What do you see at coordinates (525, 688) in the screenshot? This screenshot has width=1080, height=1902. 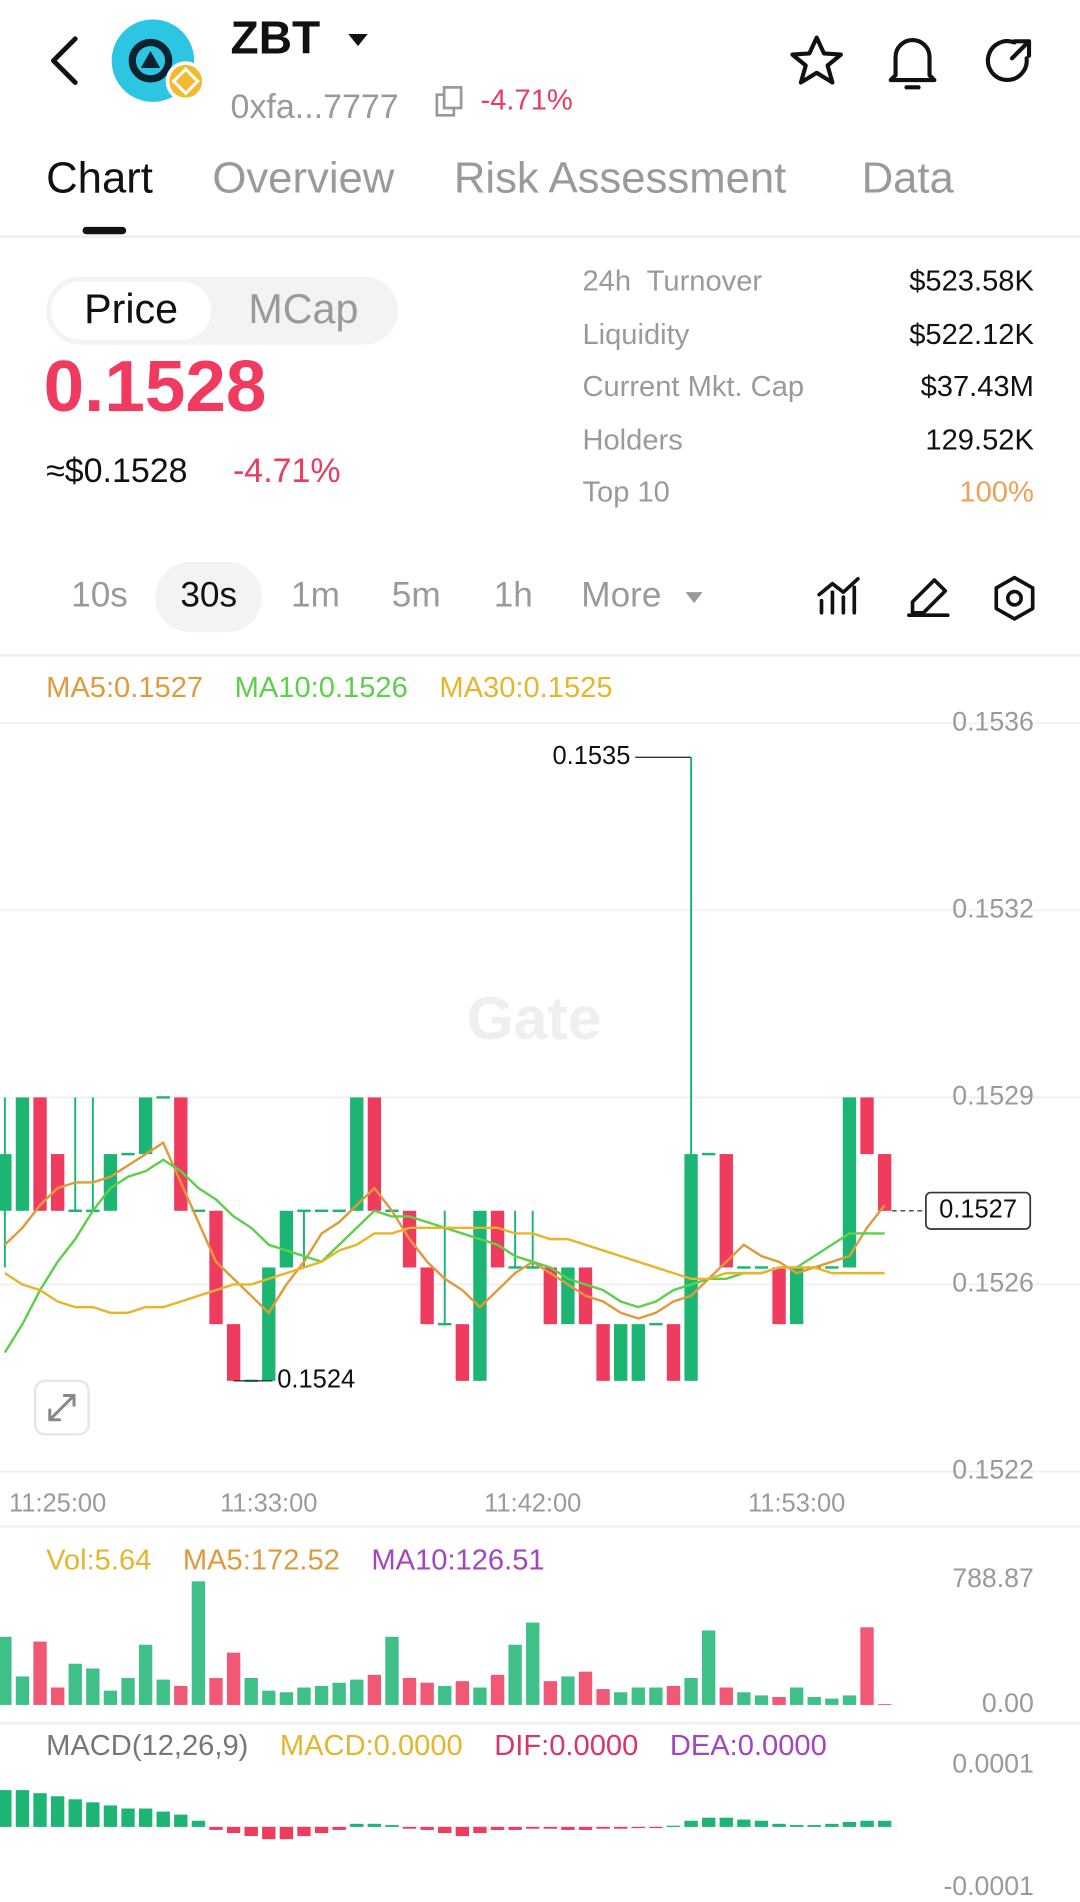 I see `legend-entry: MA30:0.1525` at bounding box center [525, 688].